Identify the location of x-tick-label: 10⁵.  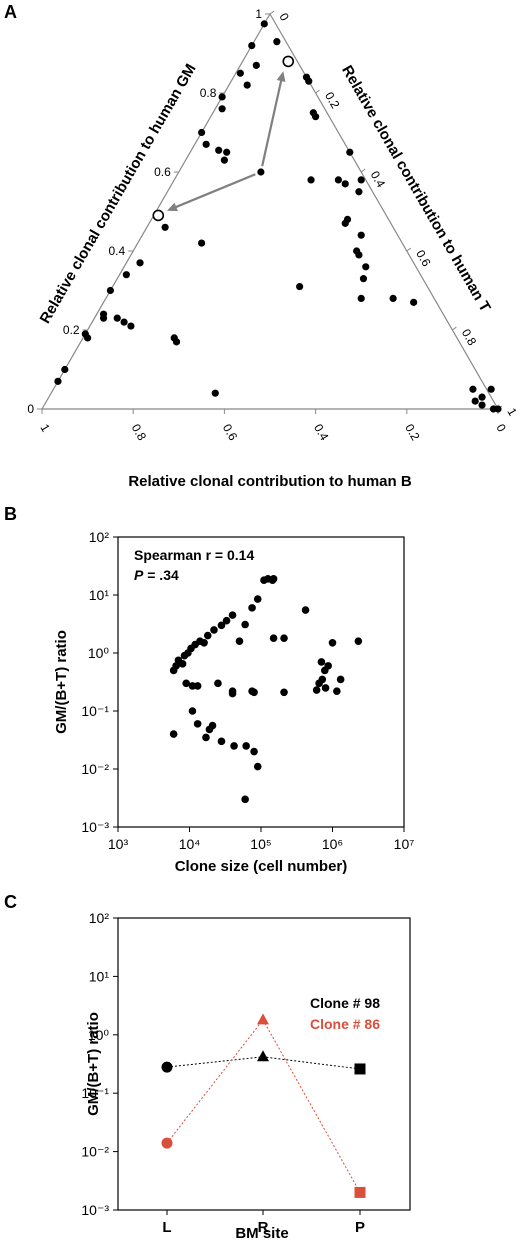
(260, 844).